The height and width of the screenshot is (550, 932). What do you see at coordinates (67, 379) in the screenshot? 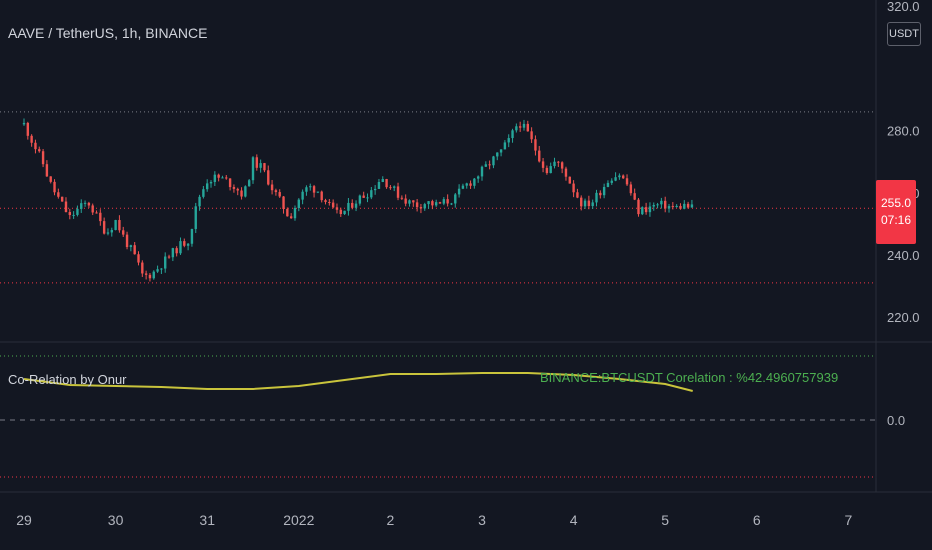
I see `indicator-title: Co-Relation by Onur` at bounding box center [67, 379].